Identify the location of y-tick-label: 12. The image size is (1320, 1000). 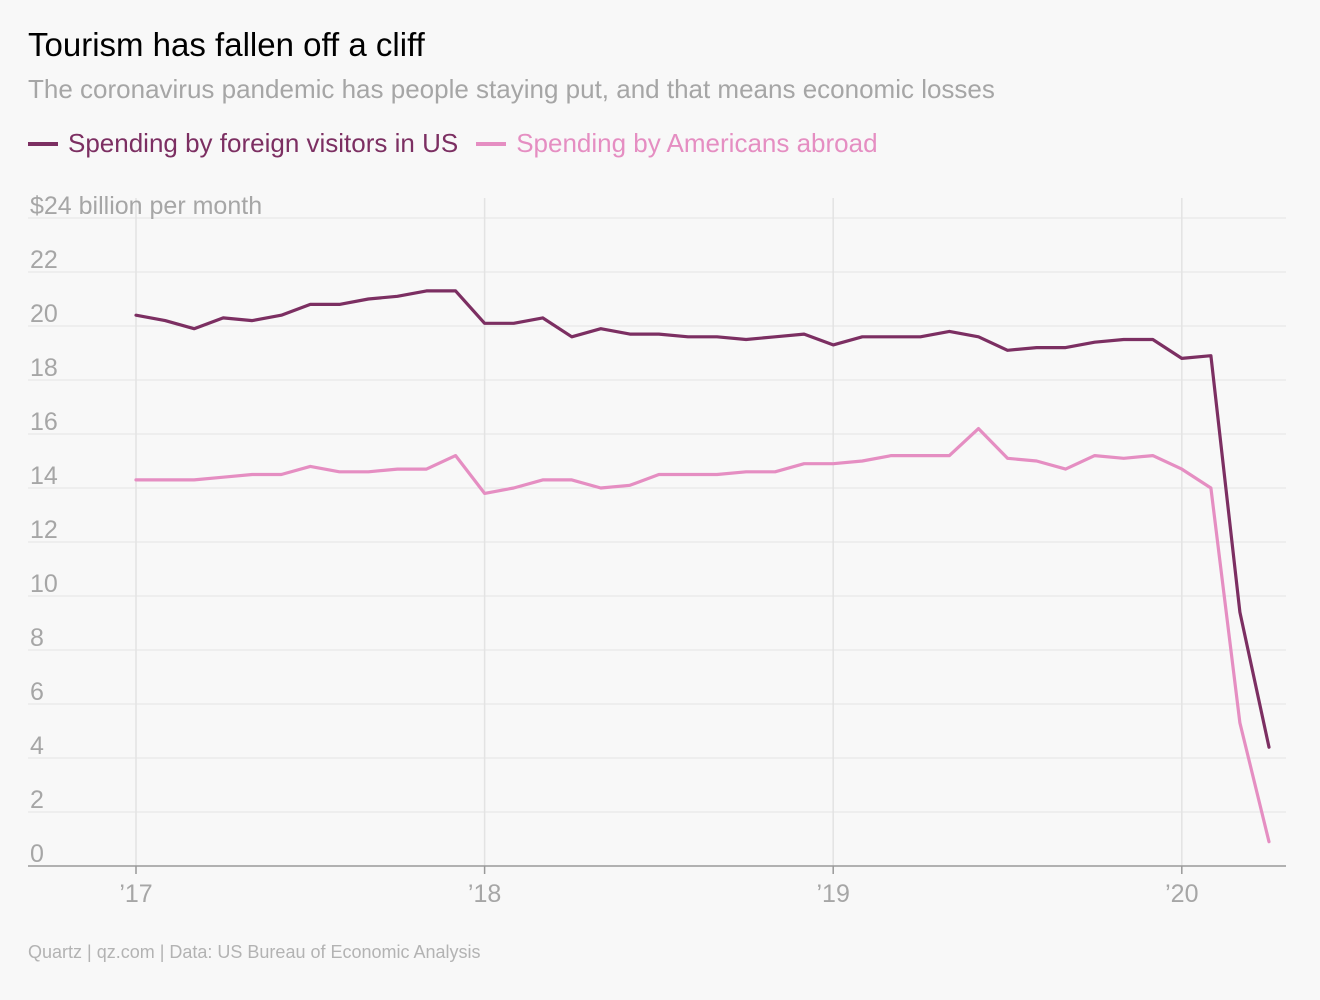
(44, 530).